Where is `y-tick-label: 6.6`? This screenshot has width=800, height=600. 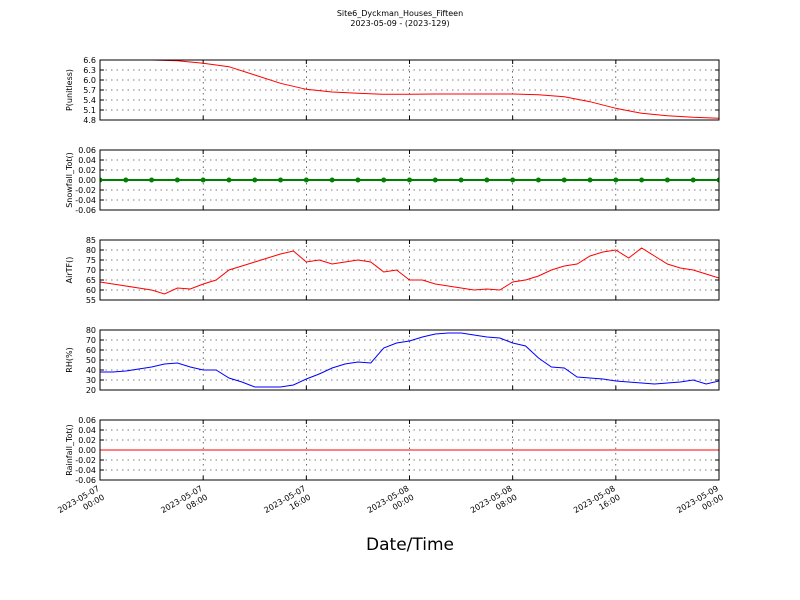
y-tick-label: 6.6 is located at coordinates (89, 60).